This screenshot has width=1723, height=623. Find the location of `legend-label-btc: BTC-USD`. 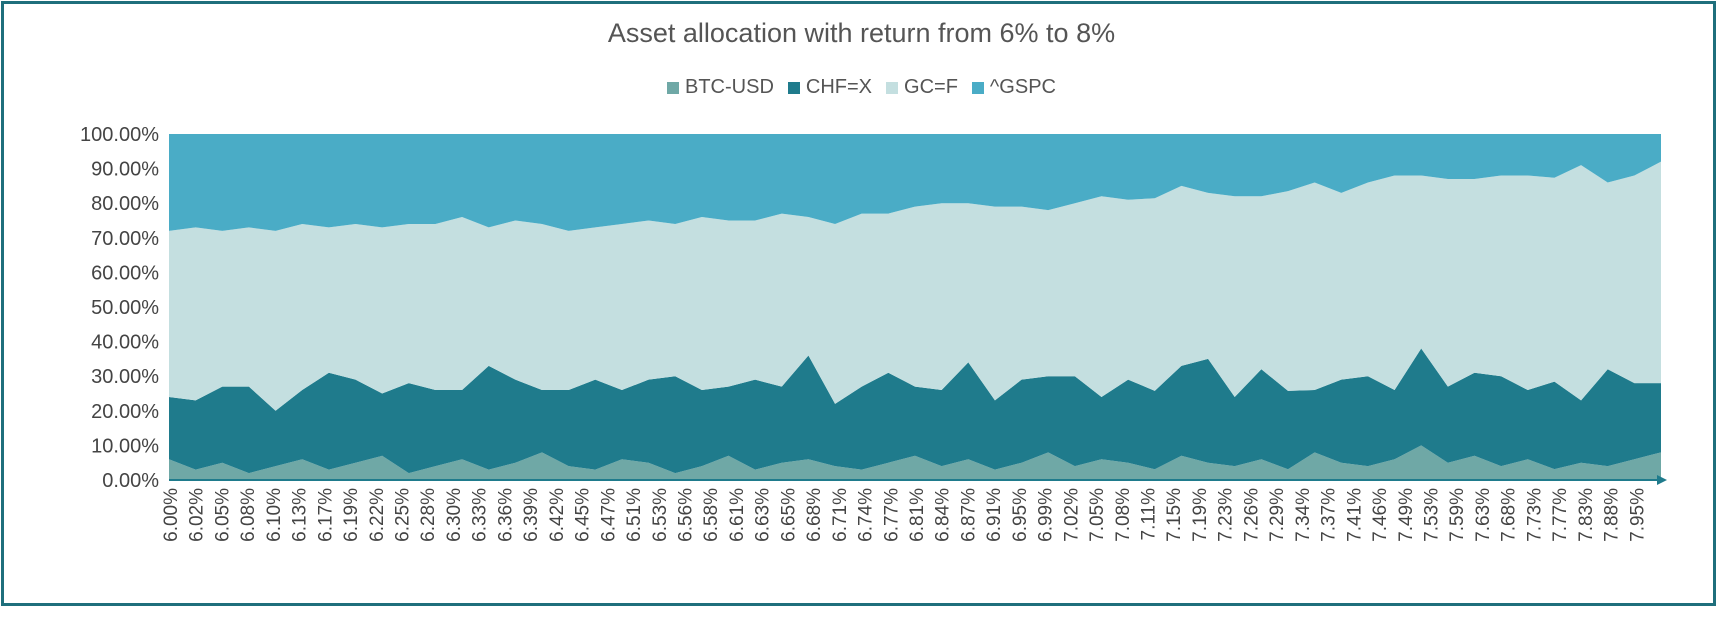

legend-label-btc: BTC-USD is located at coordinates (729, 87).